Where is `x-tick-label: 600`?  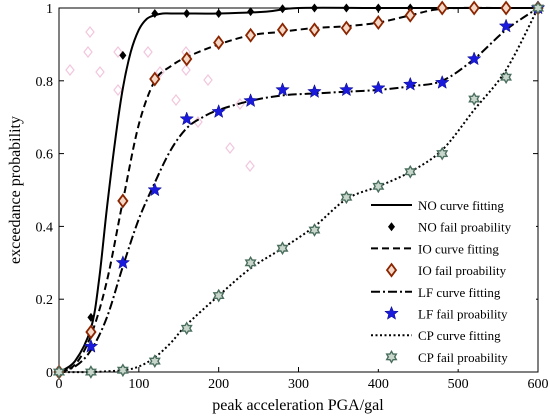
x-tick-label: 600 is located at coordinates (538, 384).